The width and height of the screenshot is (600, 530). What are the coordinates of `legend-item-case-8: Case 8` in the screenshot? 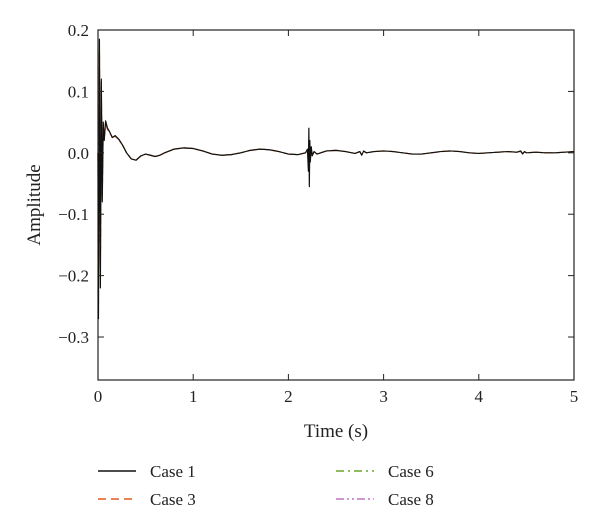 It's located at (385, 499).